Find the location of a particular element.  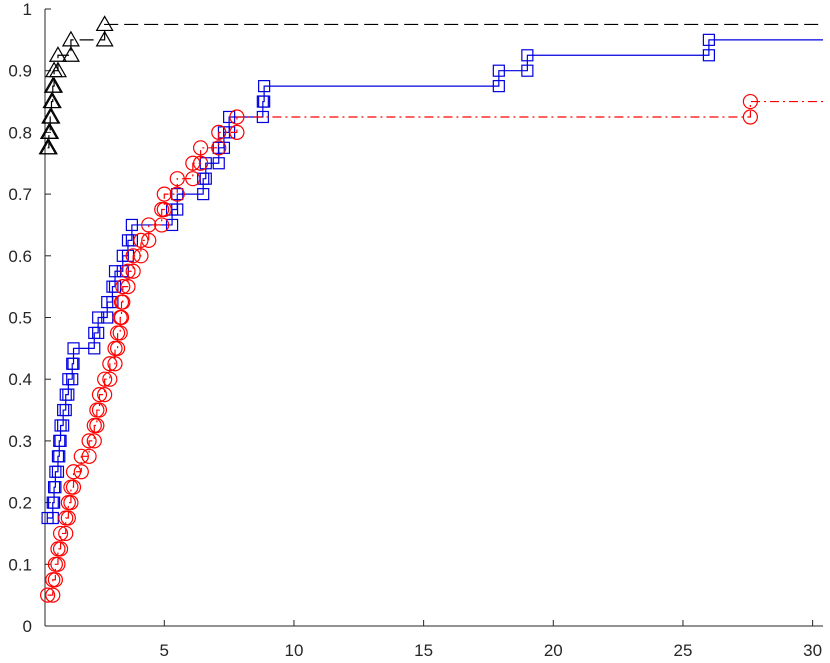

x-tick-label: 5 is located at coordinates (164, 650).